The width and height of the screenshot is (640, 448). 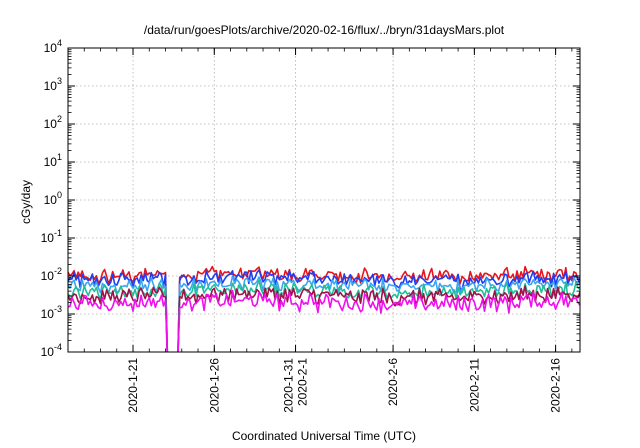 I want to click on y-tick-label: 10³, so click(x=53, y=84).